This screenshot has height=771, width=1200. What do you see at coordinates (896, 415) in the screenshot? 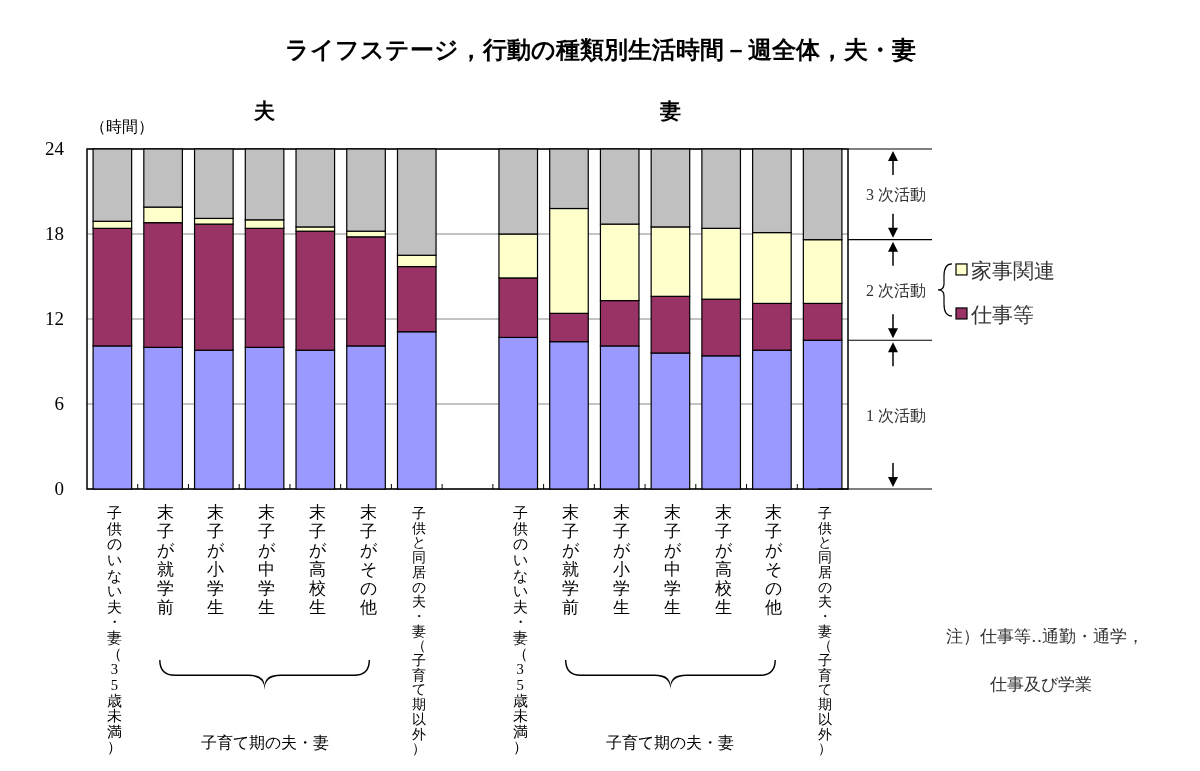
I see `series-label: 1 次活動` at bounding box center [896, 415].